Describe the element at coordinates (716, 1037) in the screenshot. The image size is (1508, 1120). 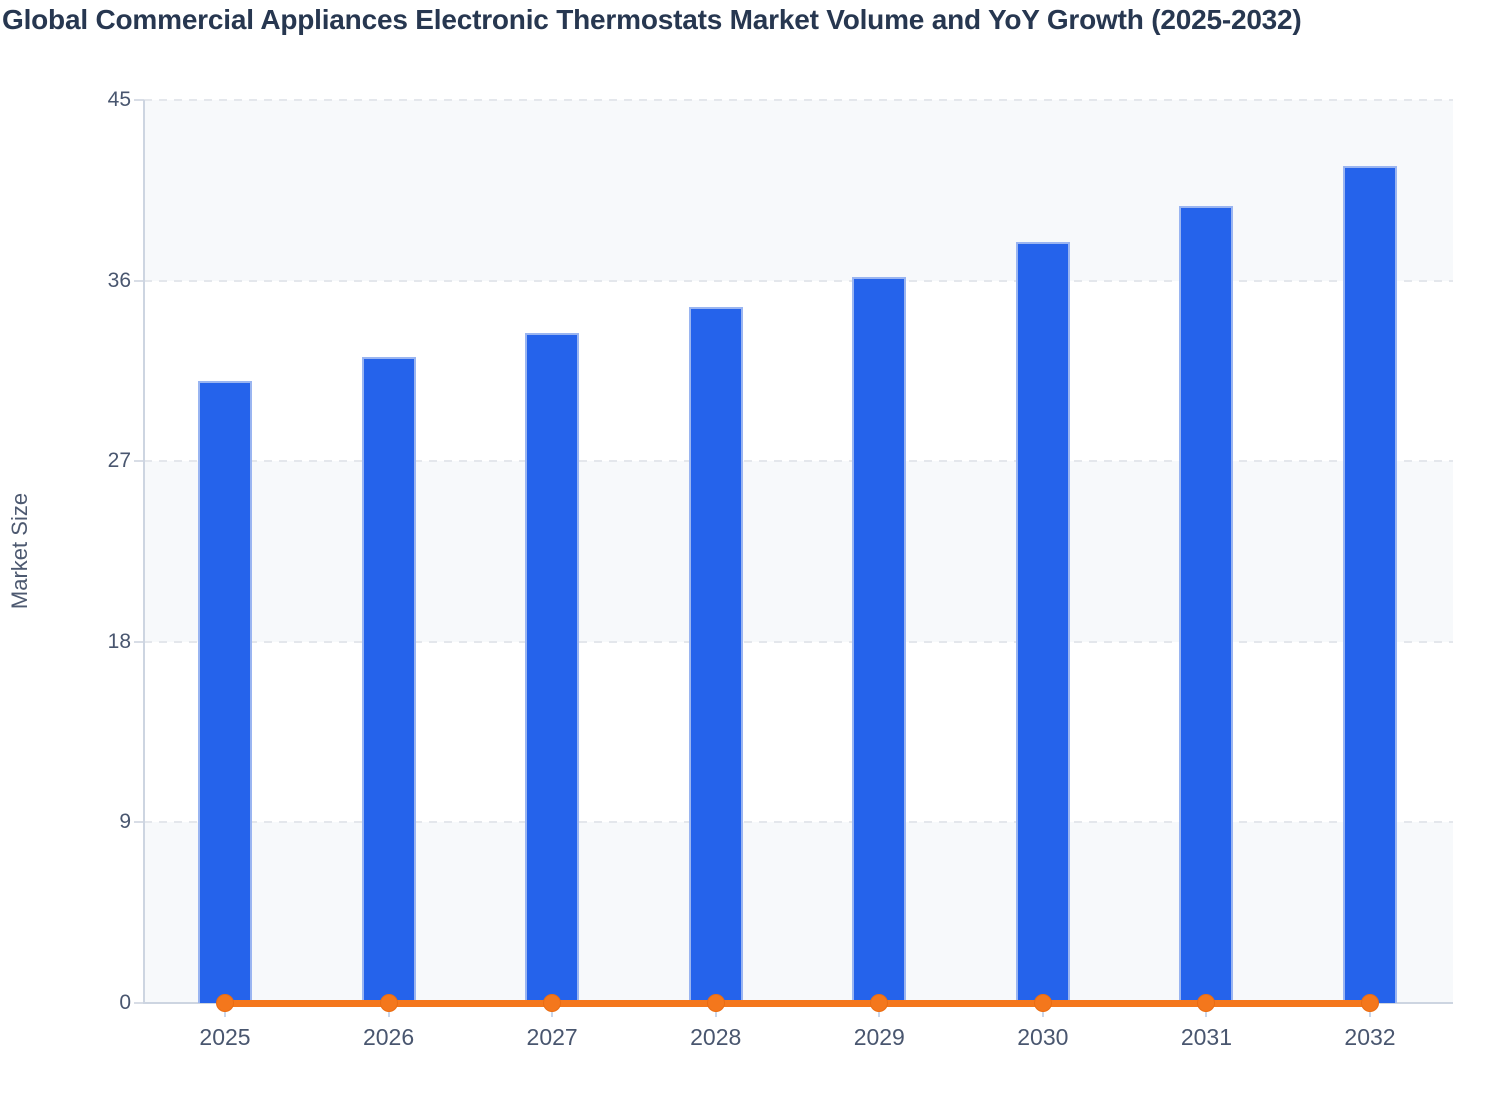
I see `x-tick-label: 2028` at that location.